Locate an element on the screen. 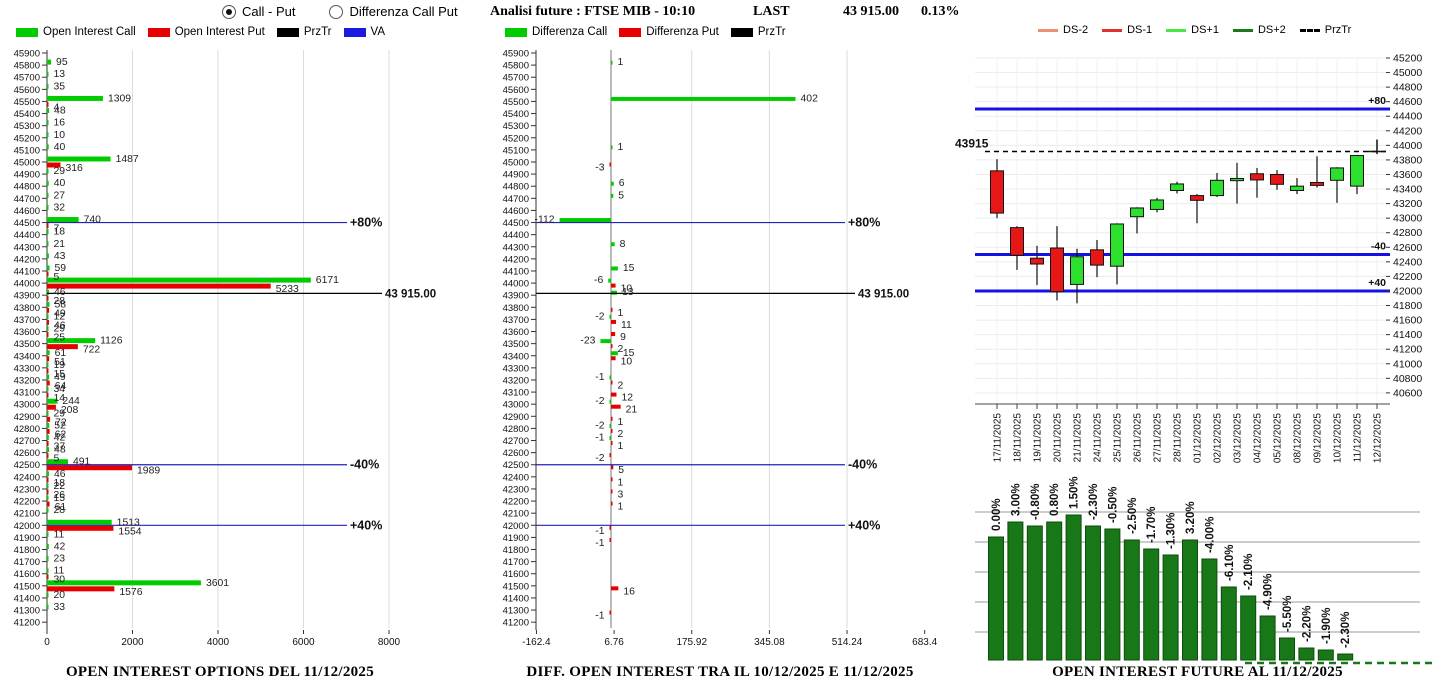 This screenshot has height=682, width=1436. strike-label: 41500 is located at coordinates (27, 586).